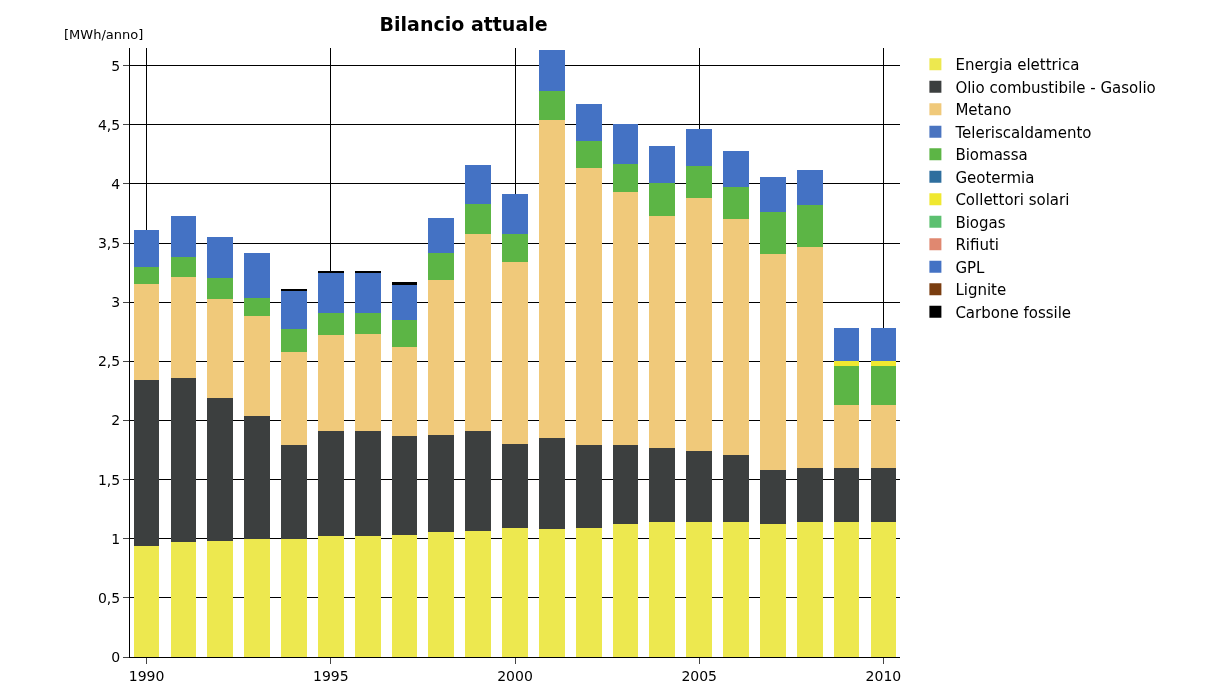 This screenshot has height=696, width=1220. Describe the element at coordinates (330, 675) in the screenshot. I see `x-tick-label: 1995` at that location.